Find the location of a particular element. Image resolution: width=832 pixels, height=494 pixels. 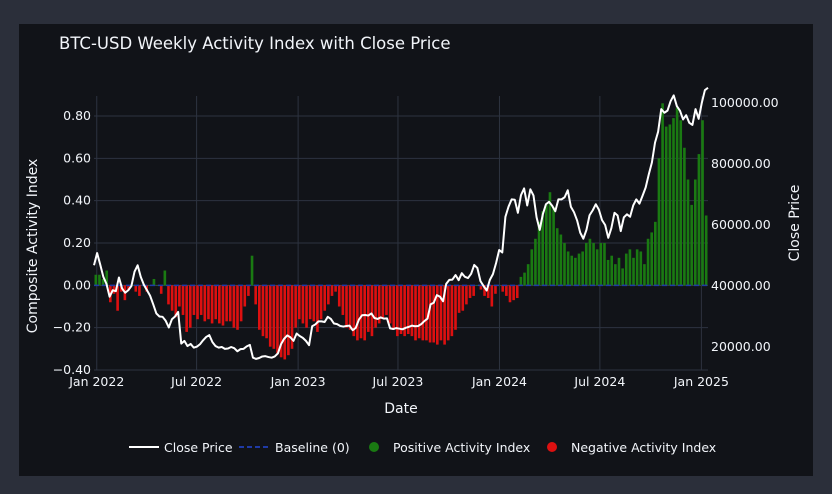

legend-label: Baseline (0) is located at coordinates (312, 447).